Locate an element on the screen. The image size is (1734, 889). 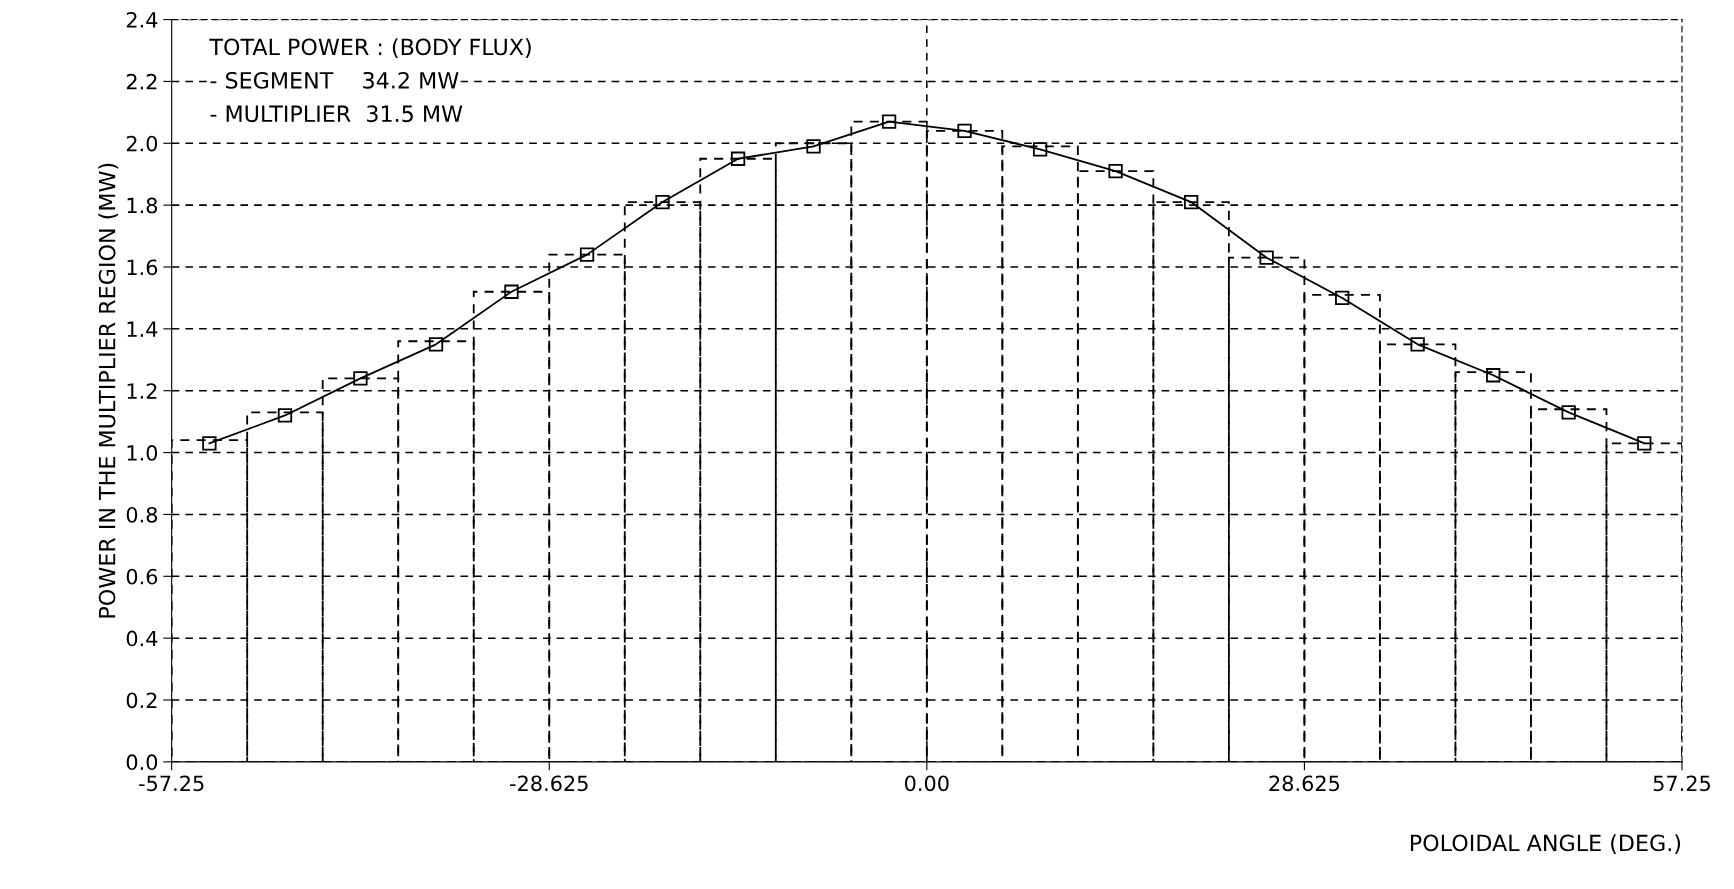
y-tick-label: 2.0 is located at coordinates (142, 143).